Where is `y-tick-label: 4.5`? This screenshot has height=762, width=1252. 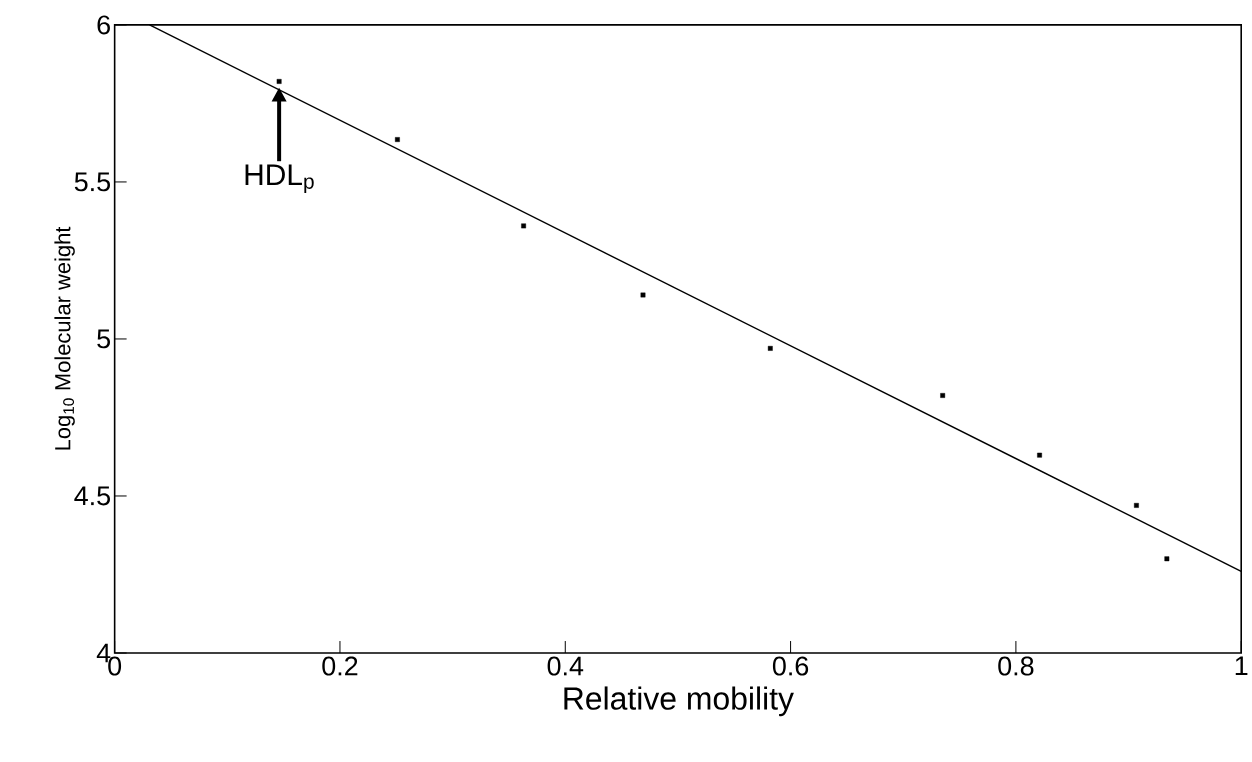
y-tick-label: 4.5 is located at coordinates (92, 496).